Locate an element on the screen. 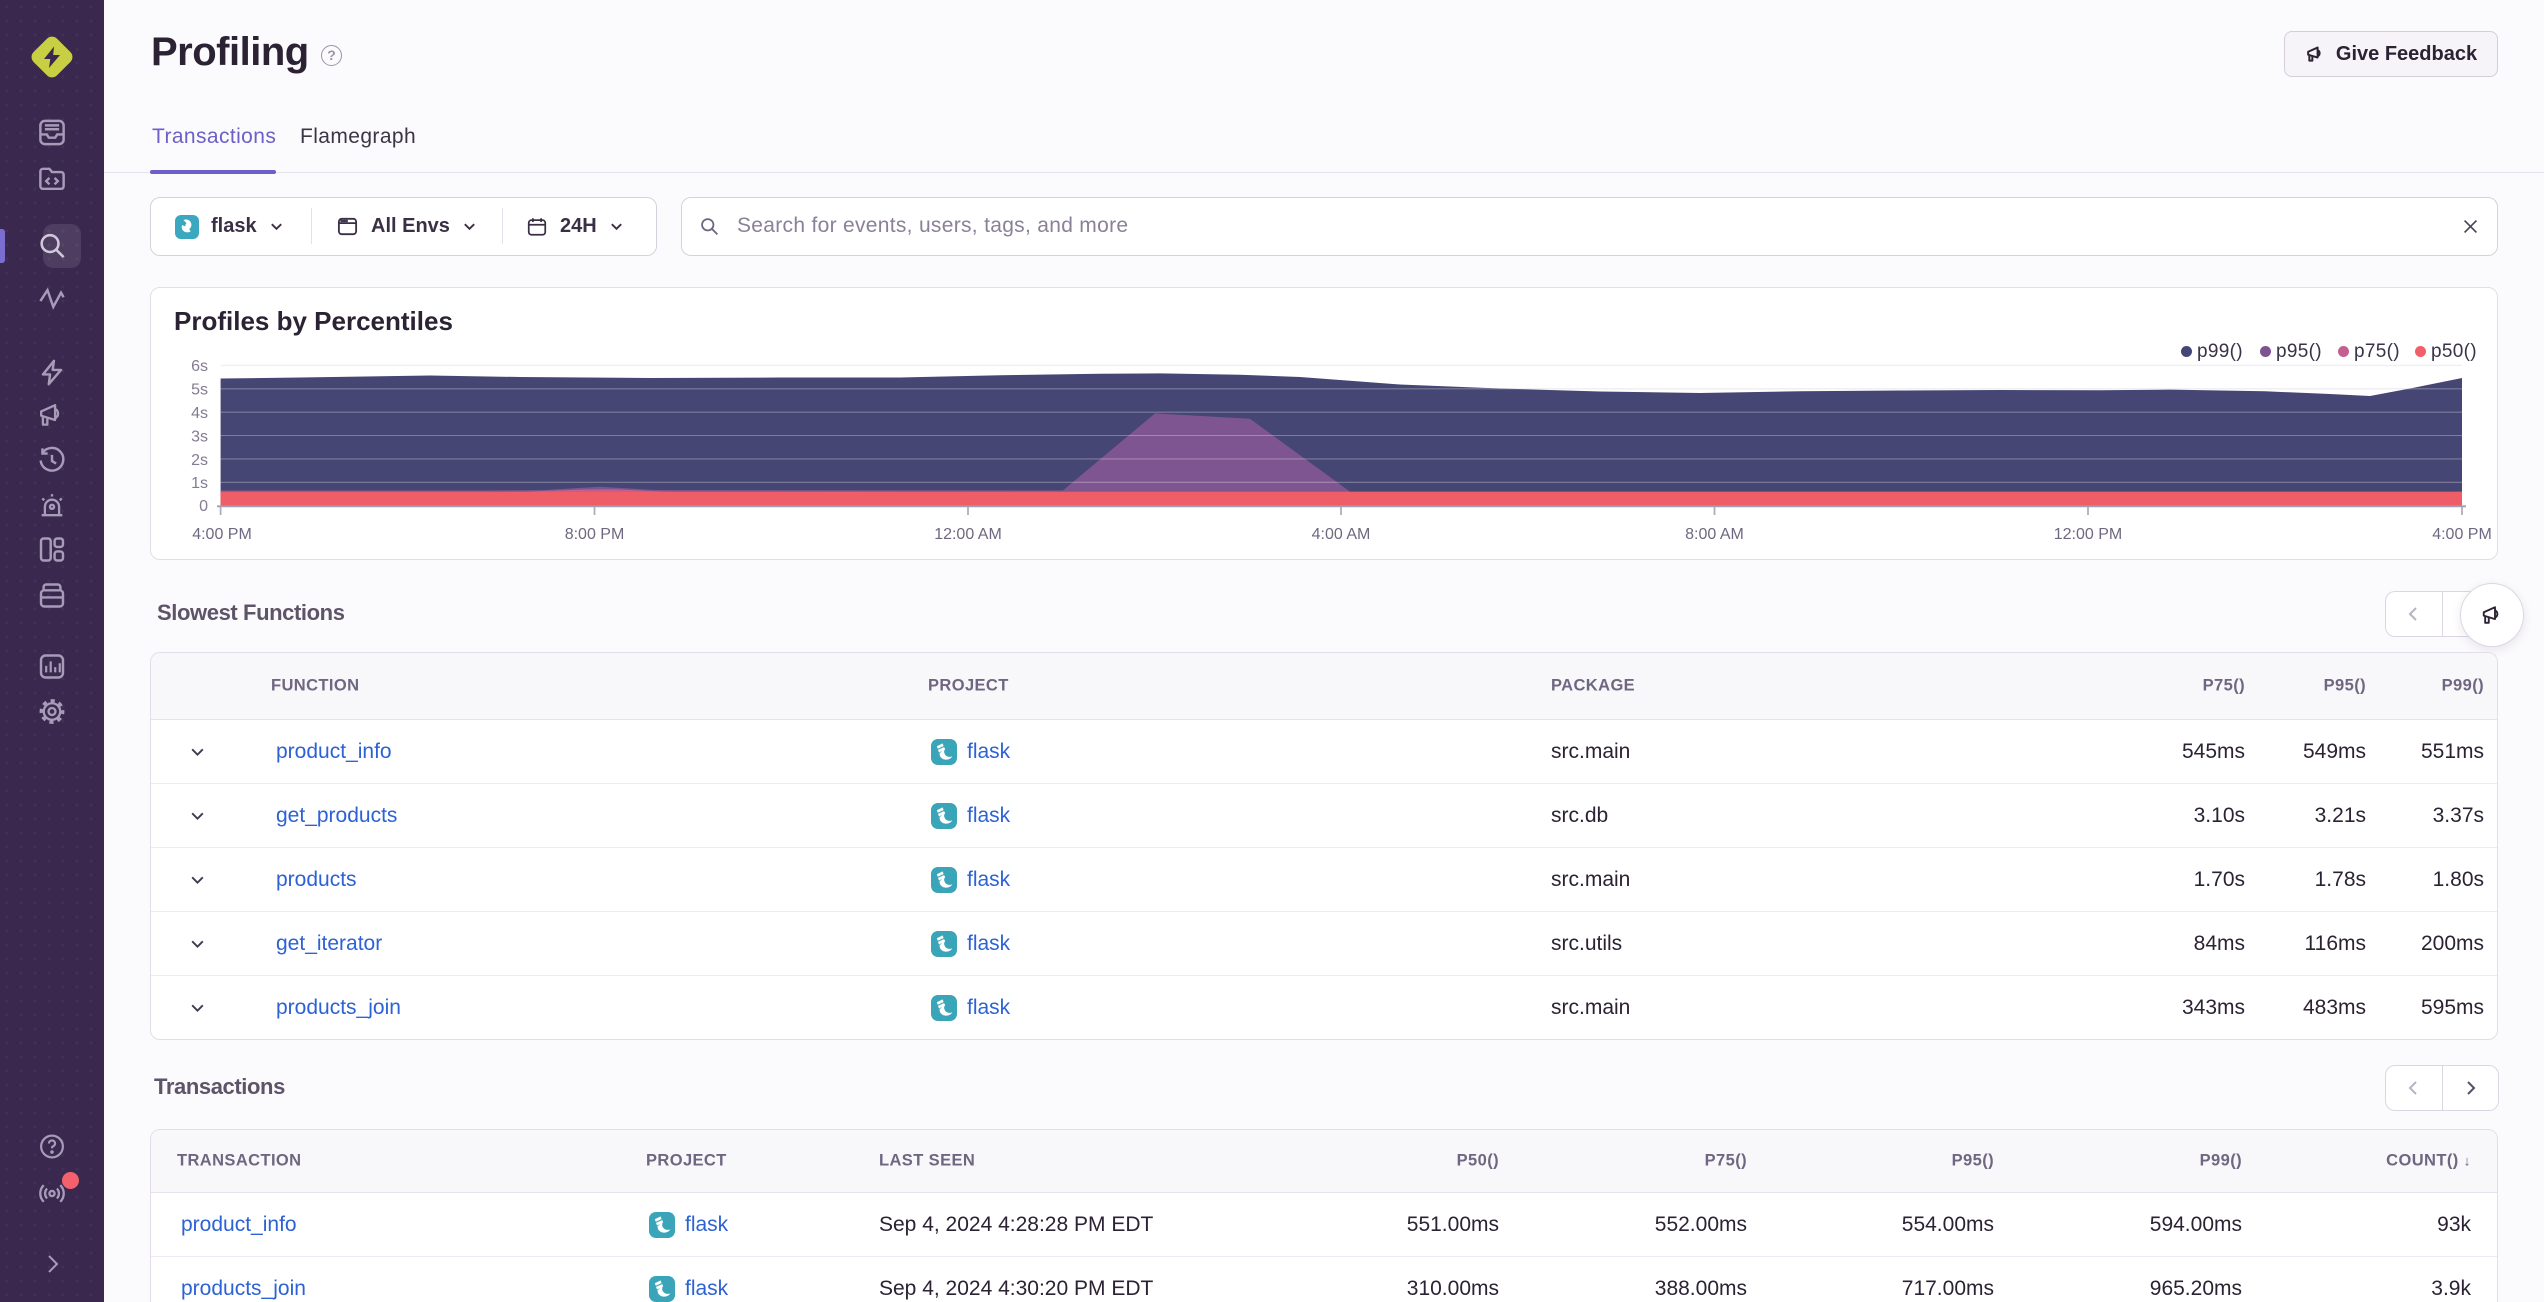  svg-text: 1s is located at coordinates (199, 483).